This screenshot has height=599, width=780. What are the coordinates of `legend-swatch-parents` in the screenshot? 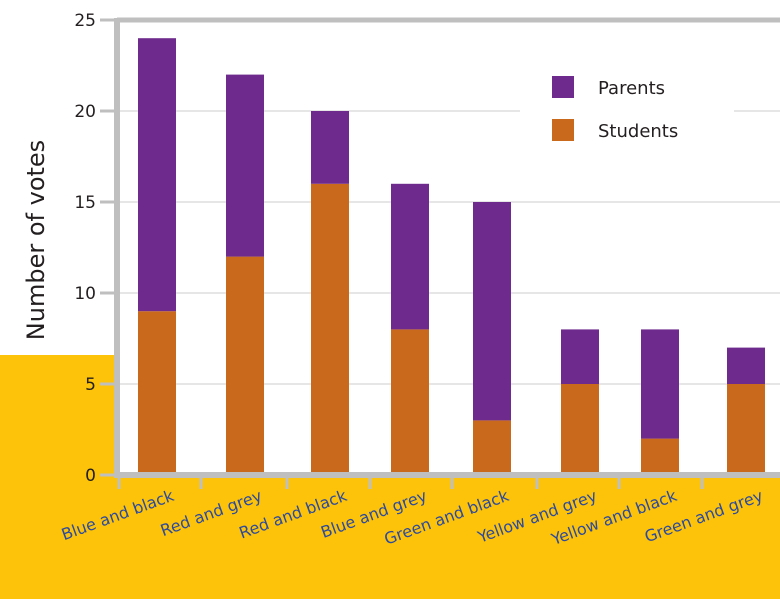 It's located at (563, 87).